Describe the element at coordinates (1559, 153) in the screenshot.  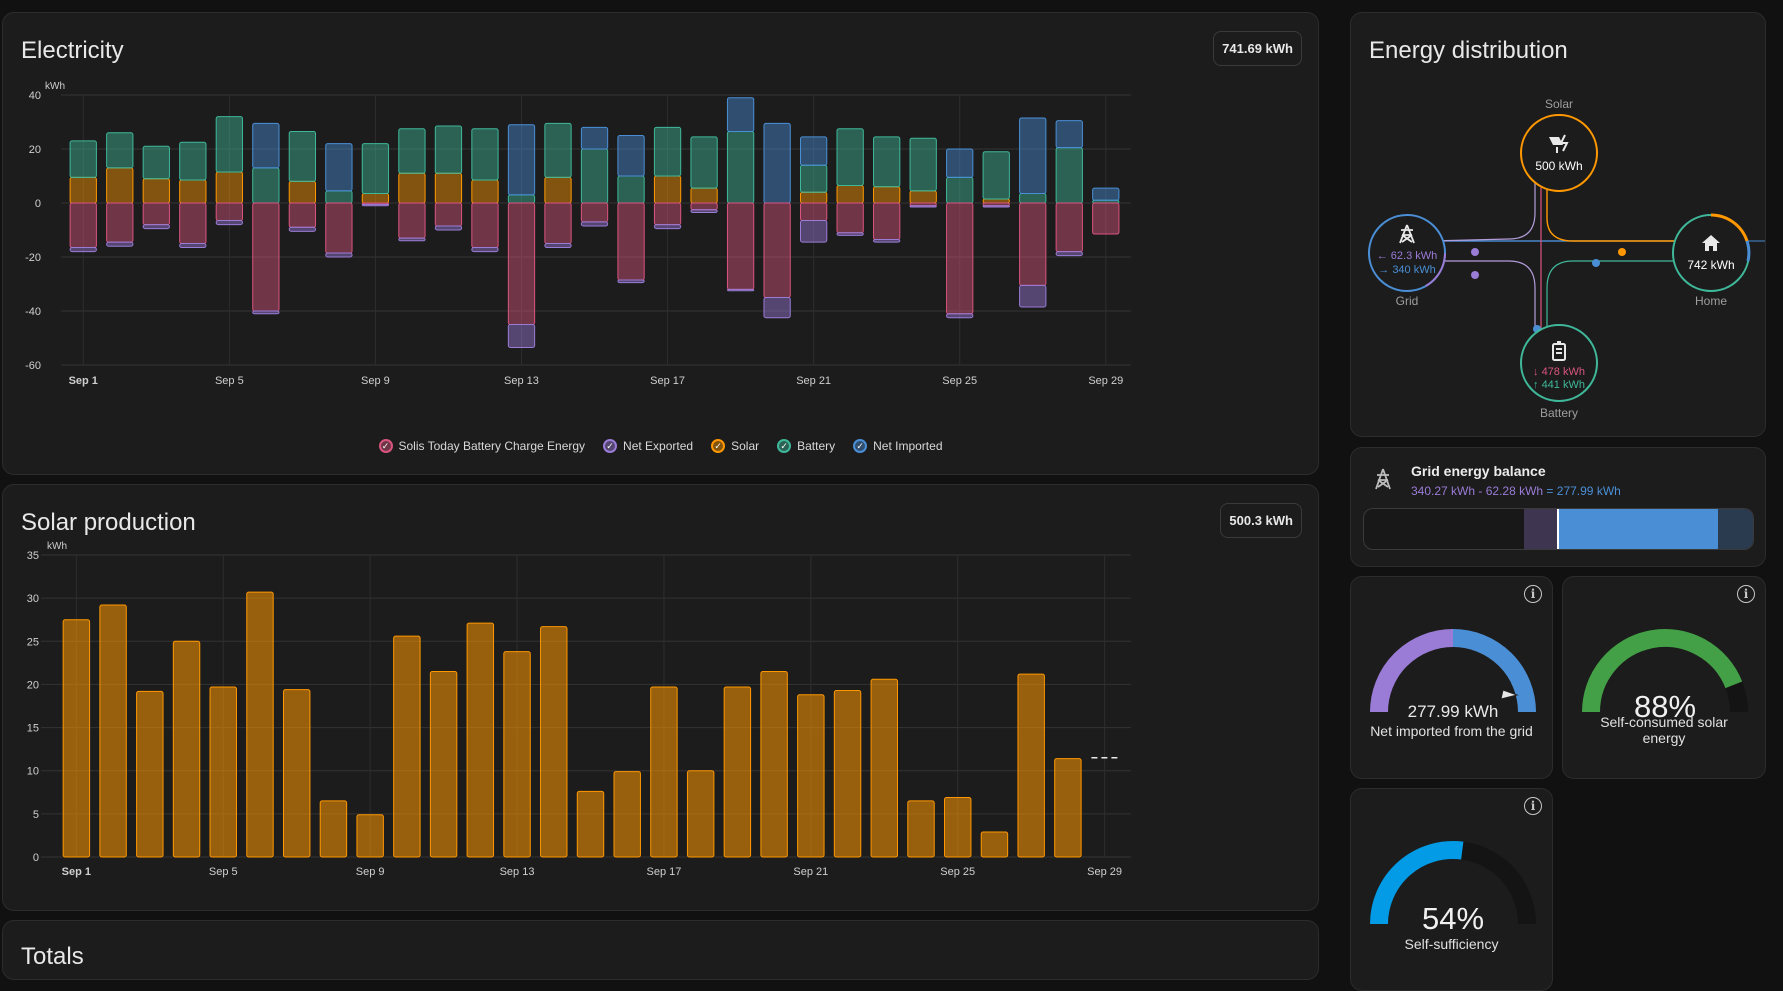
I see `solar-node` at that location.